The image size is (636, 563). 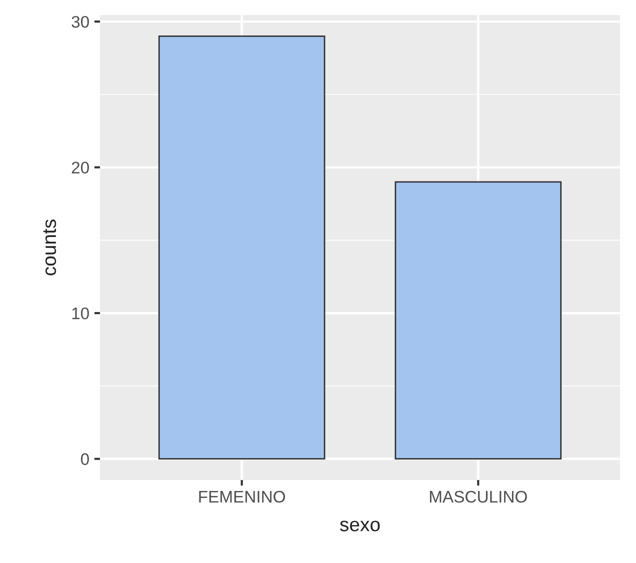 I want to click on y-tick-label: 30, so click(x=80, y=22).